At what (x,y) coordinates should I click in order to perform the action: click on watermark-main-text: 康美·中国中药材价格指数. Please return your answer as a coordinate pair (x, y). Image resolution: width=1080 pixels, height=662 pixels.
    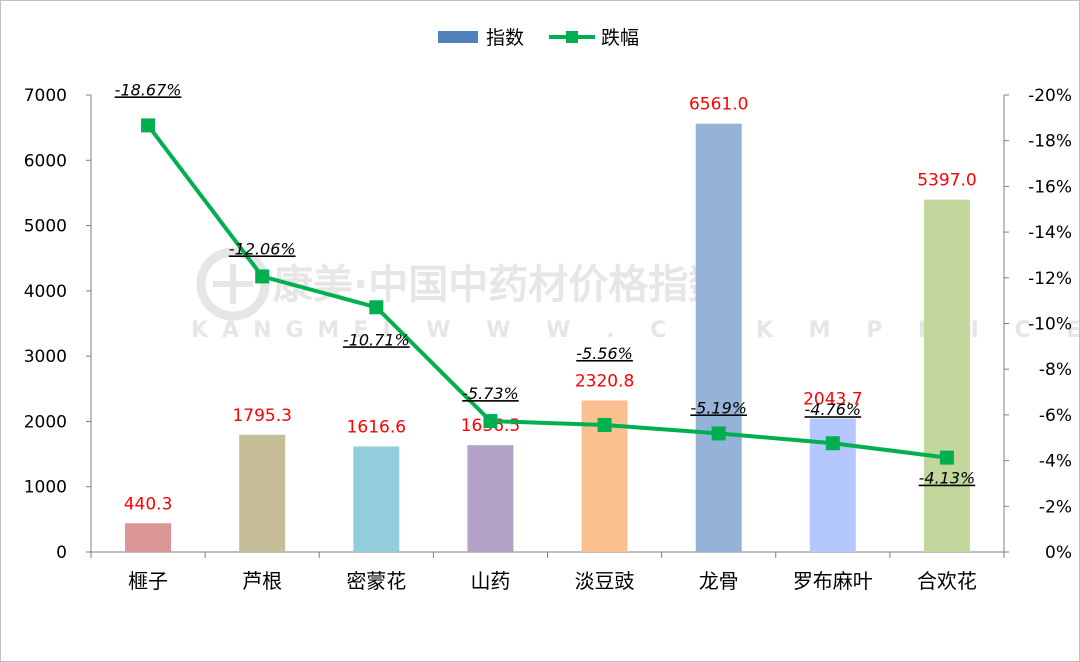
    Looking at the image, I should click on (500, 285).